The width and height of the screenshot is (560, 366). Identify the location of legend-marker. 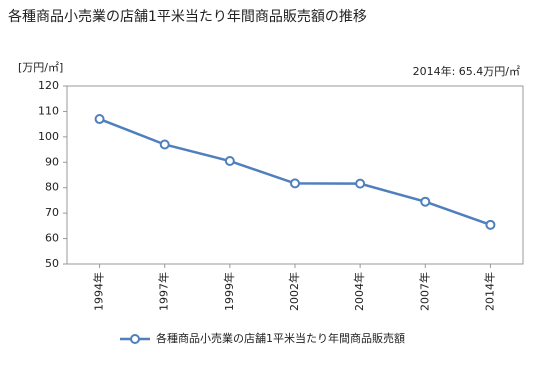
(135, 339).